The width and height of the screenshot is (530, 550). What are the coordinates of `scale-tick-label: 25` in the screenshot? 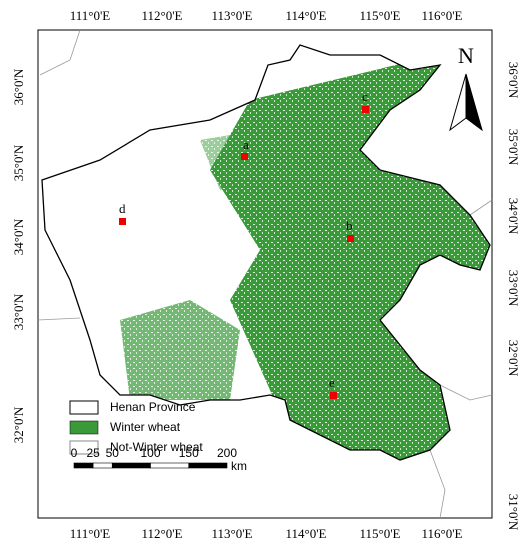 It's located at (93, 453).